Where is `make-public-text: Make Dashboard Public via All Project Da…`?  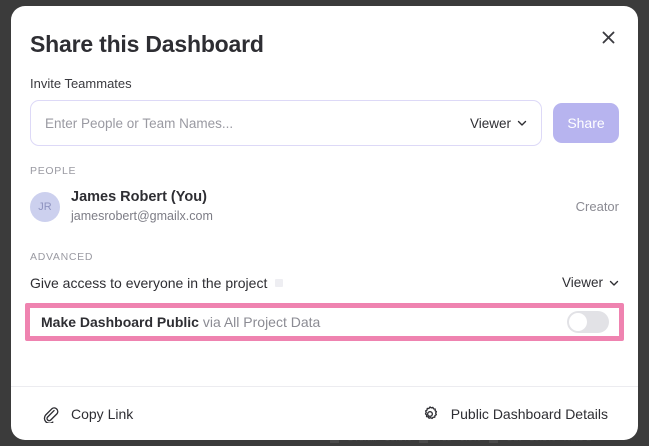 make-public-text: Make Dashboard Public via All Project Da… is located at coordinates (180, 322).